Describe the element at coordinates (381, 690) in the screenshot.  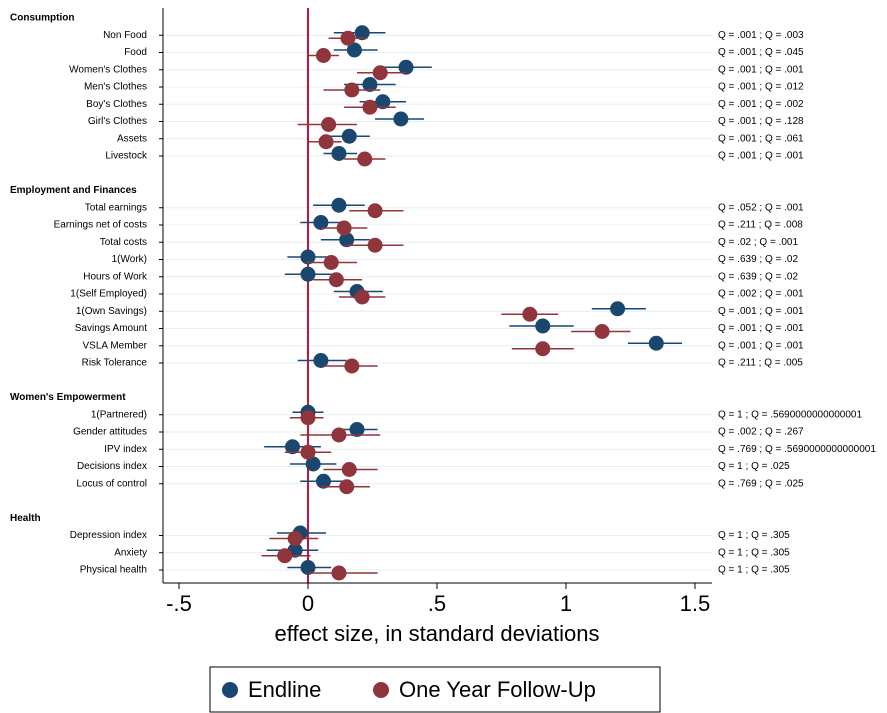
I see `legend-marker` at that location.